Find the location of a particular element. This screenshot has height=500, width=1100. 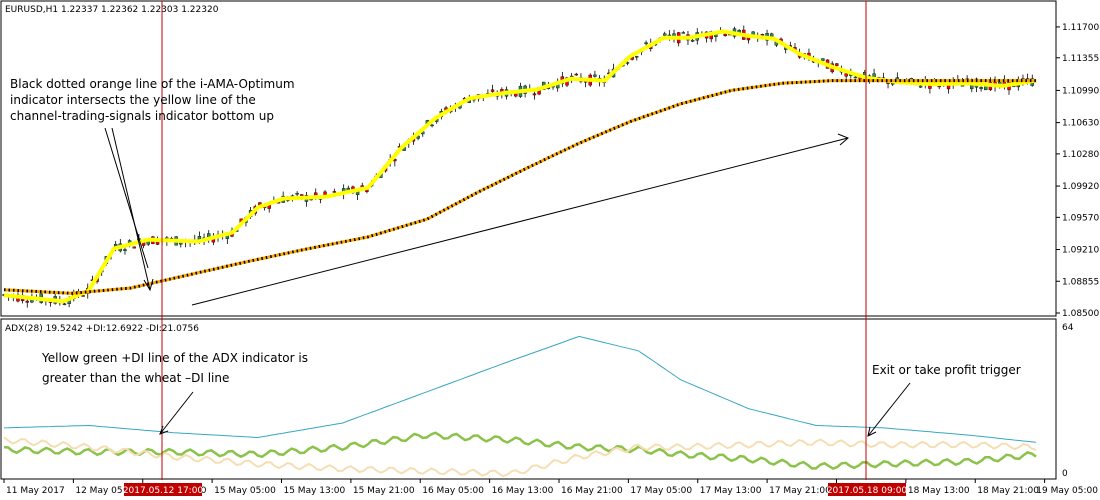

time-tick-label: 15 May 13:00 is located at coordinates (314, 491).